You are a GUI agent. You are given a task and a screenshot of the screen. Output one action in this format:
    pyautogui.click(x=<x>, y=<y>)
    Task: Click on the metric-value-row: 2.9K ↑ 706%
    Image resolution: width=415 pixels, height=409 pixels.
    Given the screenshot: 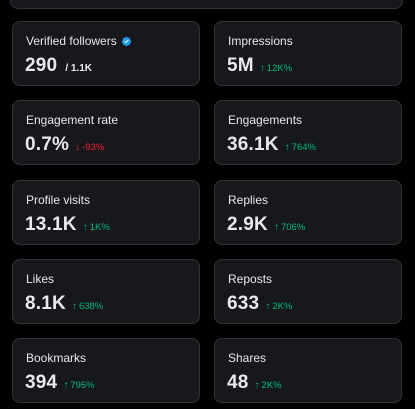 What is the action you would take?
    pyautogui.click(x=266, y=225)
    